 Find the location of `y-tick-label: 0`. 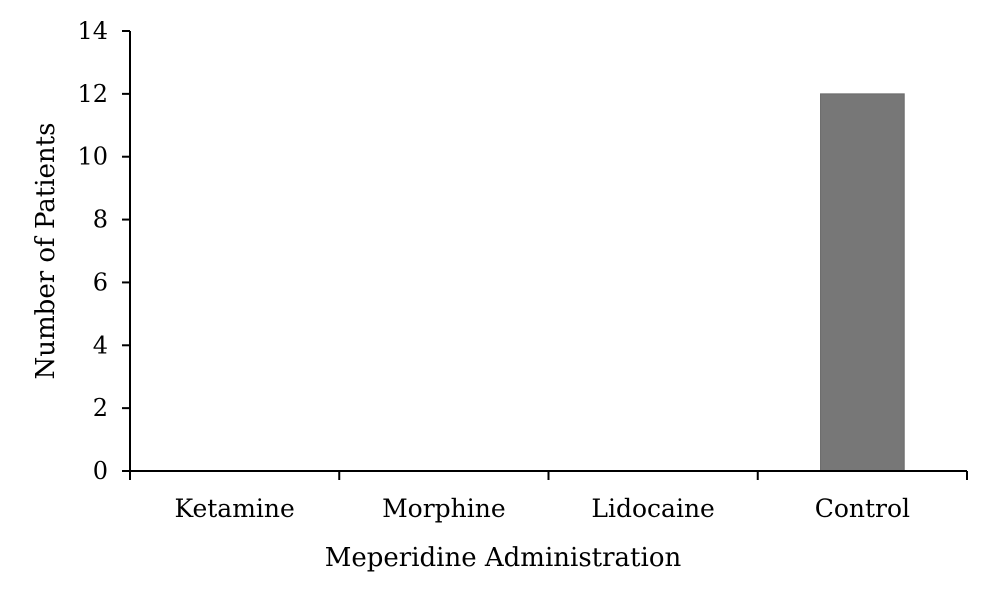

y-tick-label: 0 is located at coordinates (100, 471).